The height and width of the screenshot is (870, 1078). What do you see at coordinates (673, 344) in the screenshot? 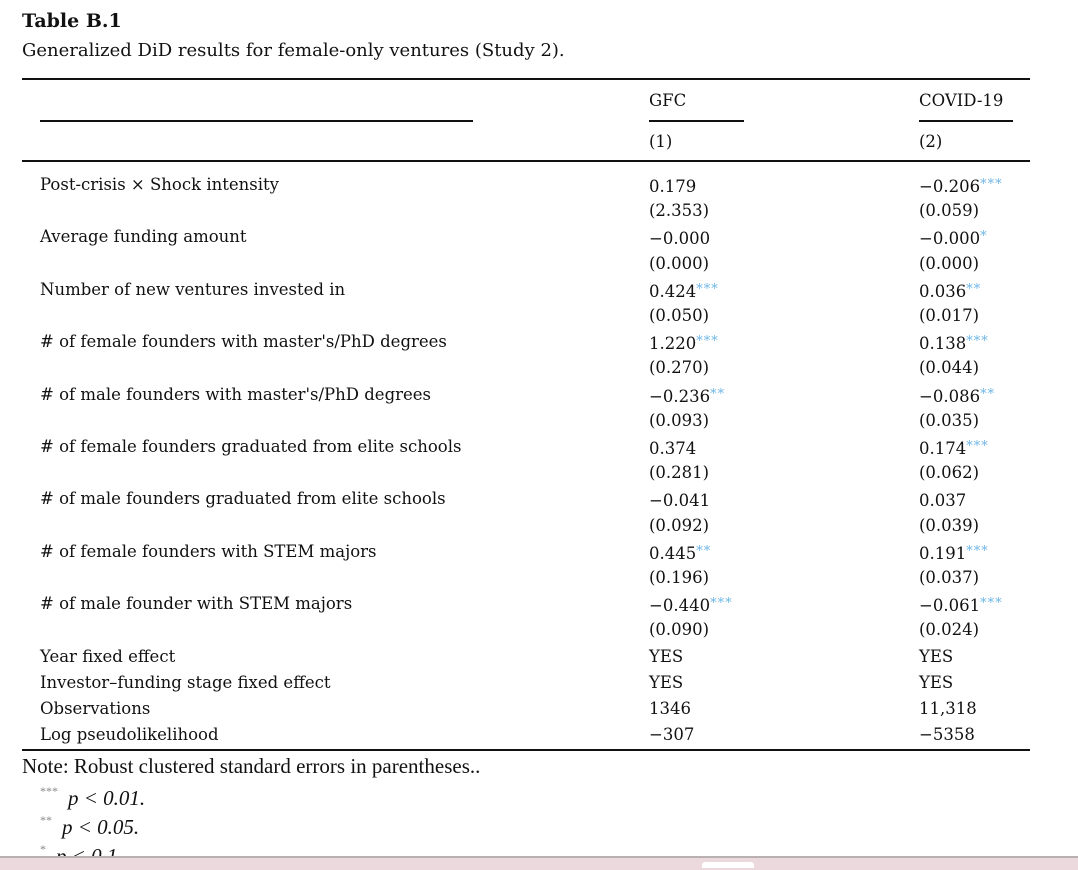
I see `cell-value: 1.220` at bounding box center [673, 344].